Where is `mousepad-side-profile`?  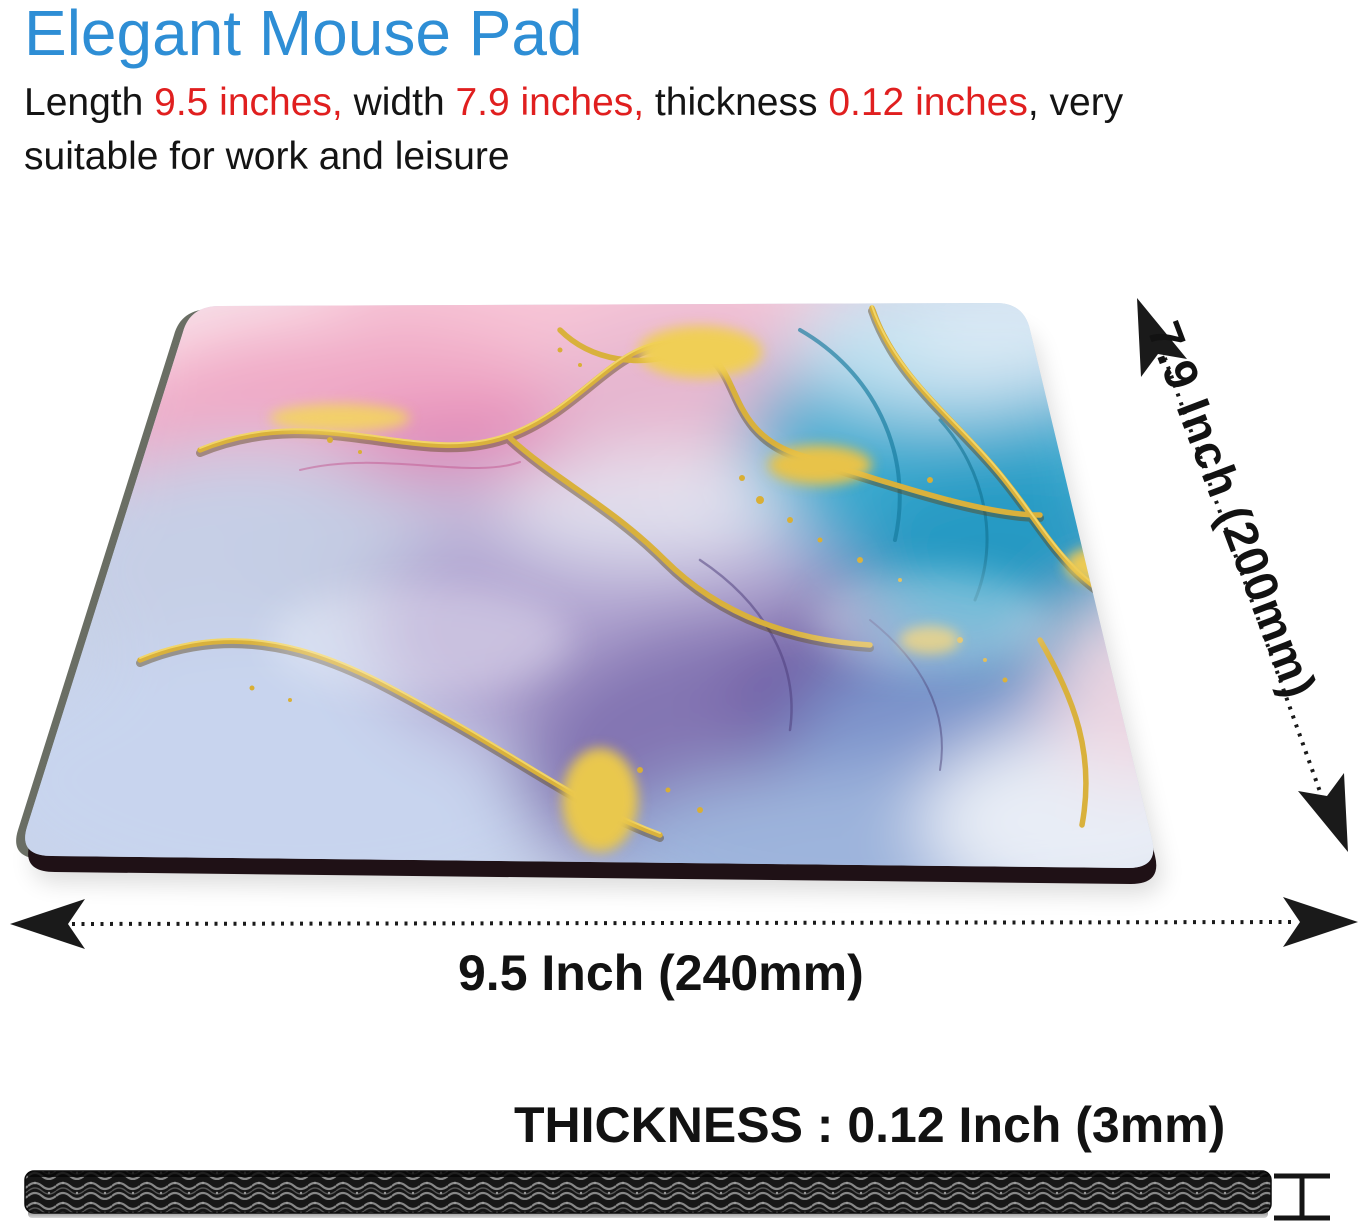 mousepad-side-profile is located at coordinates (648, 1194).